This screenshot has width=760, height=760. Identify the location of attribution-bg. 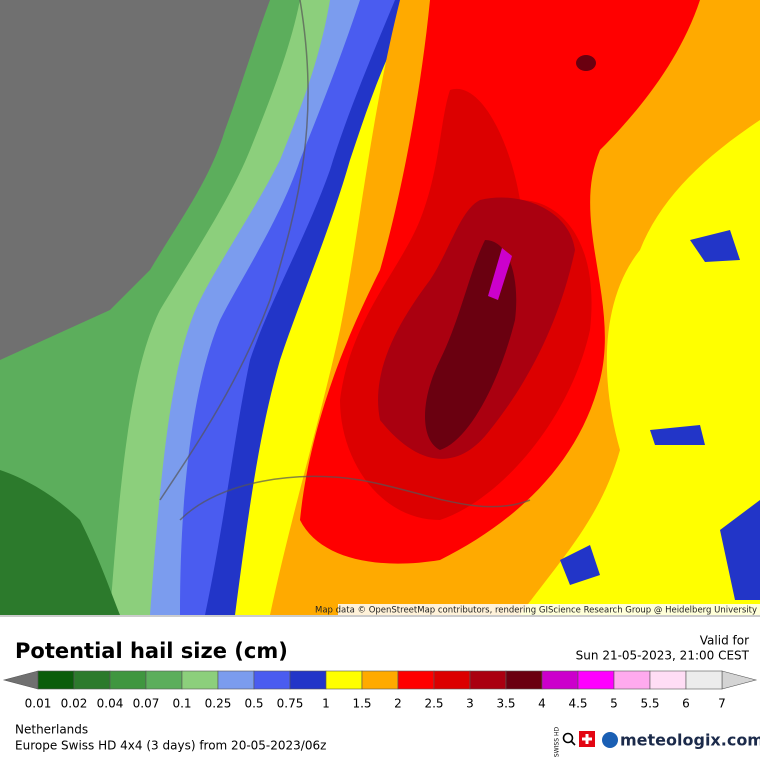
(549, 609).